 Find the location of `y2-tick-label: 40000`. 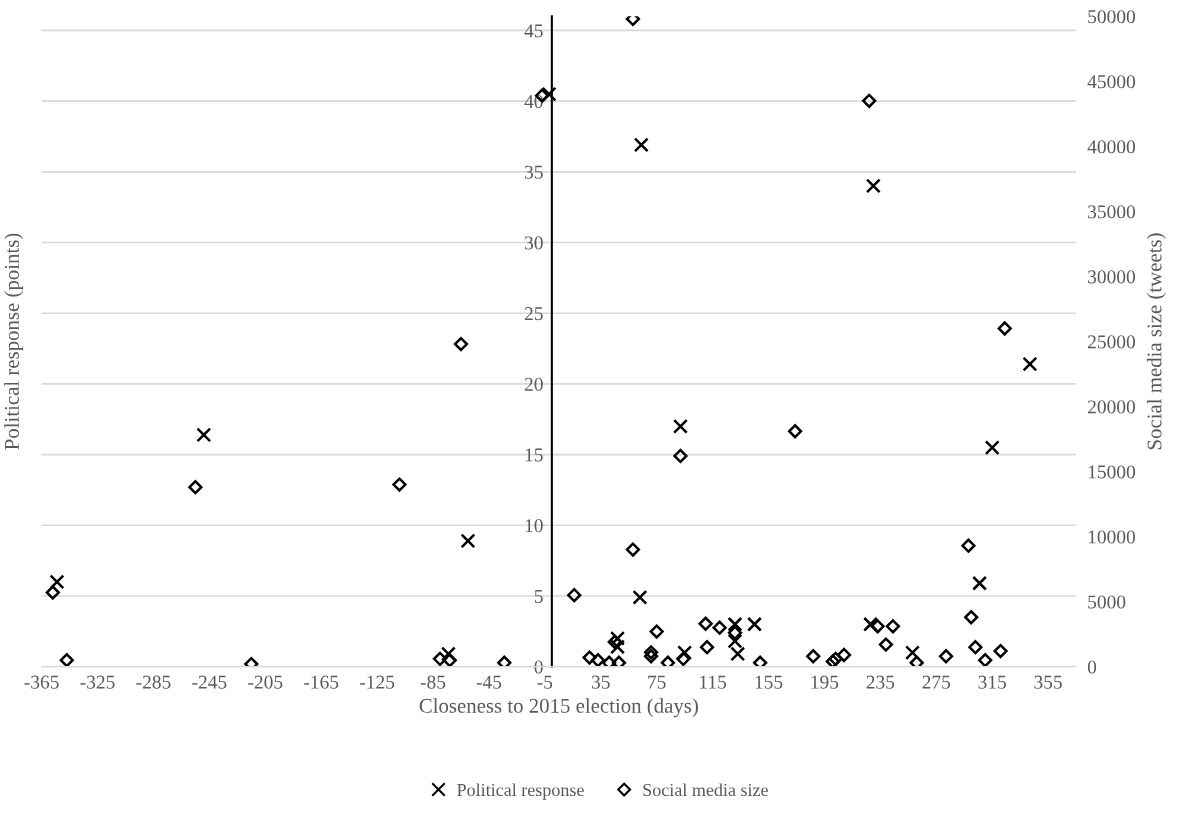

y2-tick-label: 40000 is located at coordinates (1111, 147).